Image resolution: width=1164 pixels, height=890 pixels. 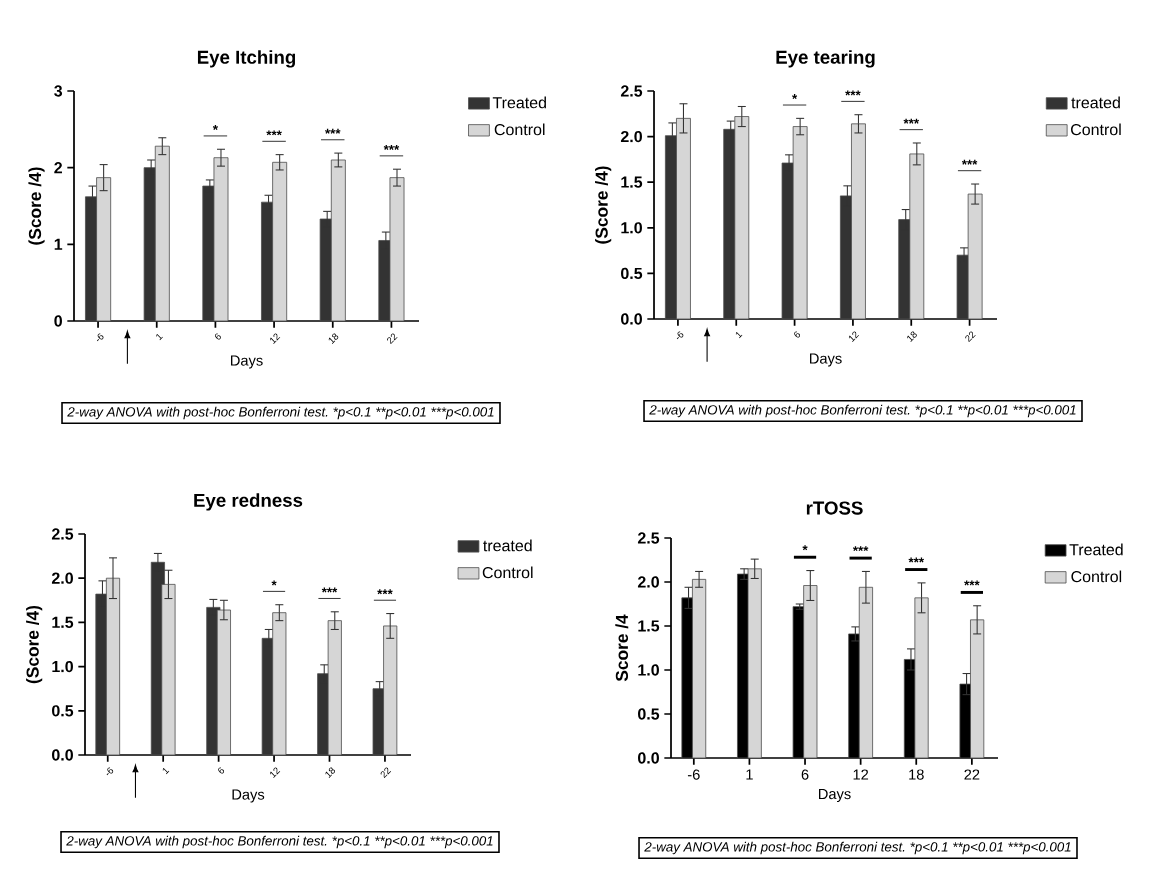 What do you see at coordinates (58, 321) in the screenshot?
I see `y-tick-label: 0` at bounding box center [58, 321].